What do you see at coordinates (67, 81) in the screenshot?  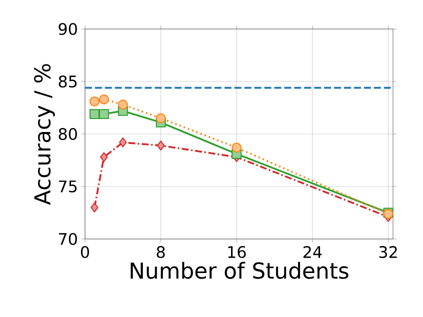 I see `y-tick-label: 85` at bounding box center [67, 81].